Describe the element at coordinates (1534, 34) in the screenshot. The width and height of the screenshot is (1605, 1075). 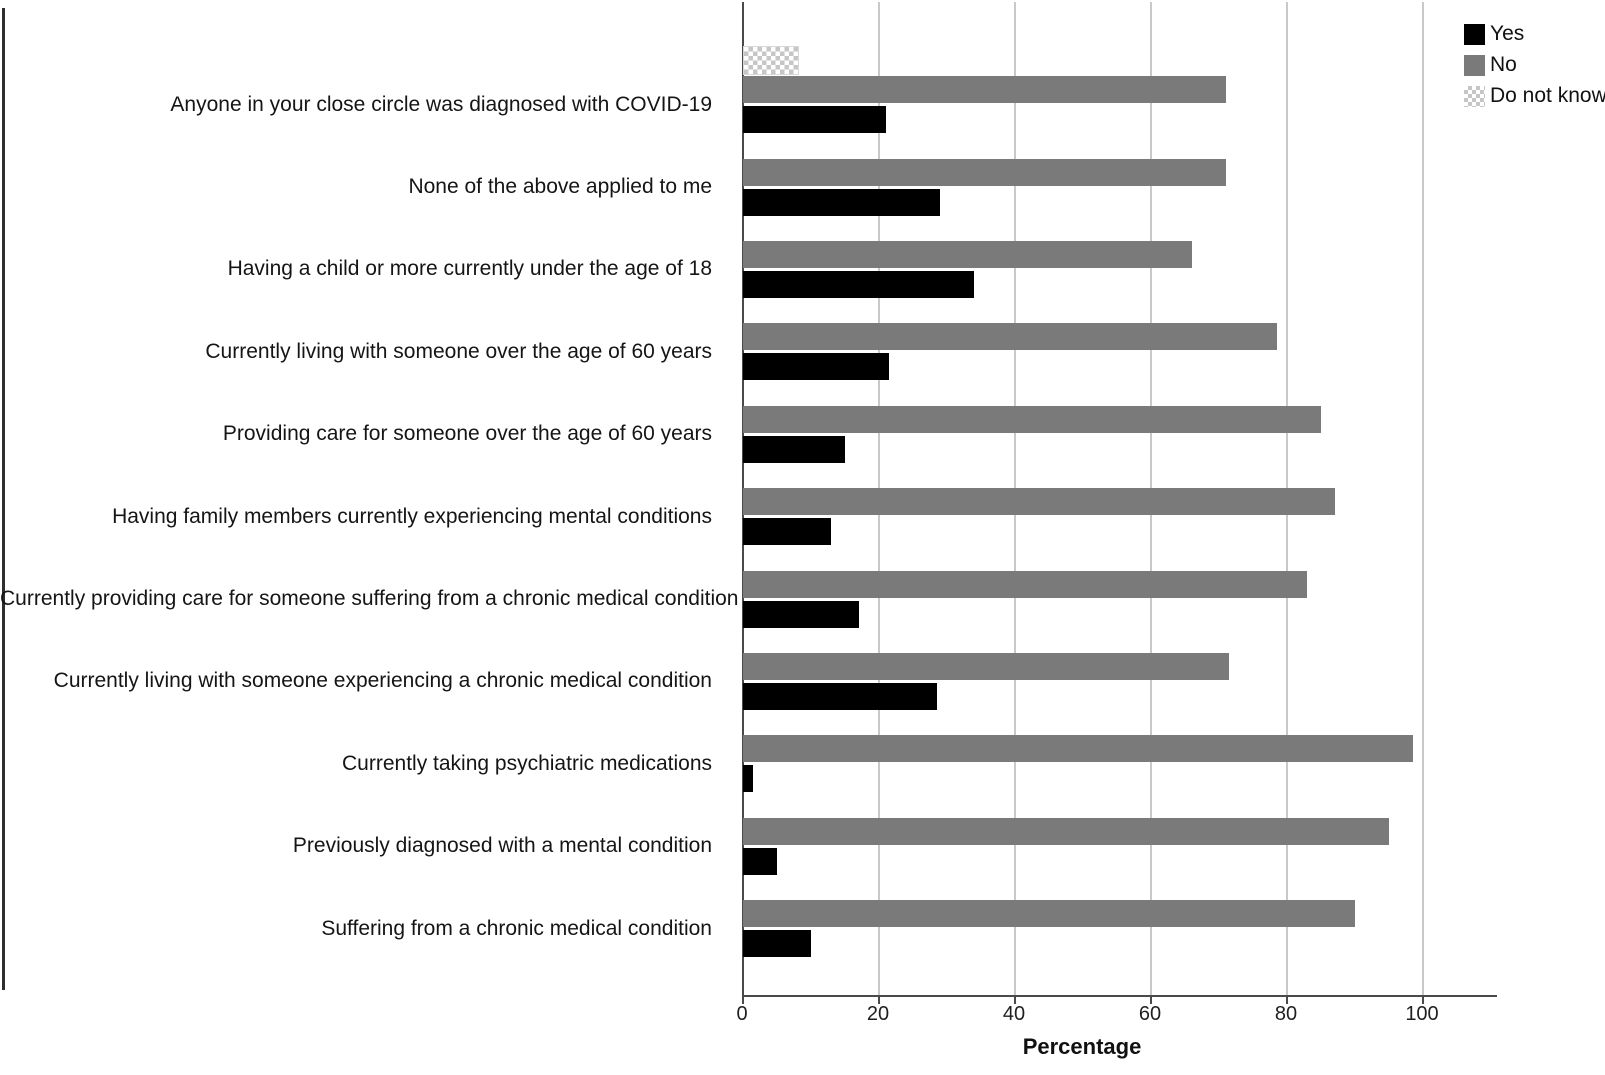
I see `legend-item-yes: Yes` at that location.